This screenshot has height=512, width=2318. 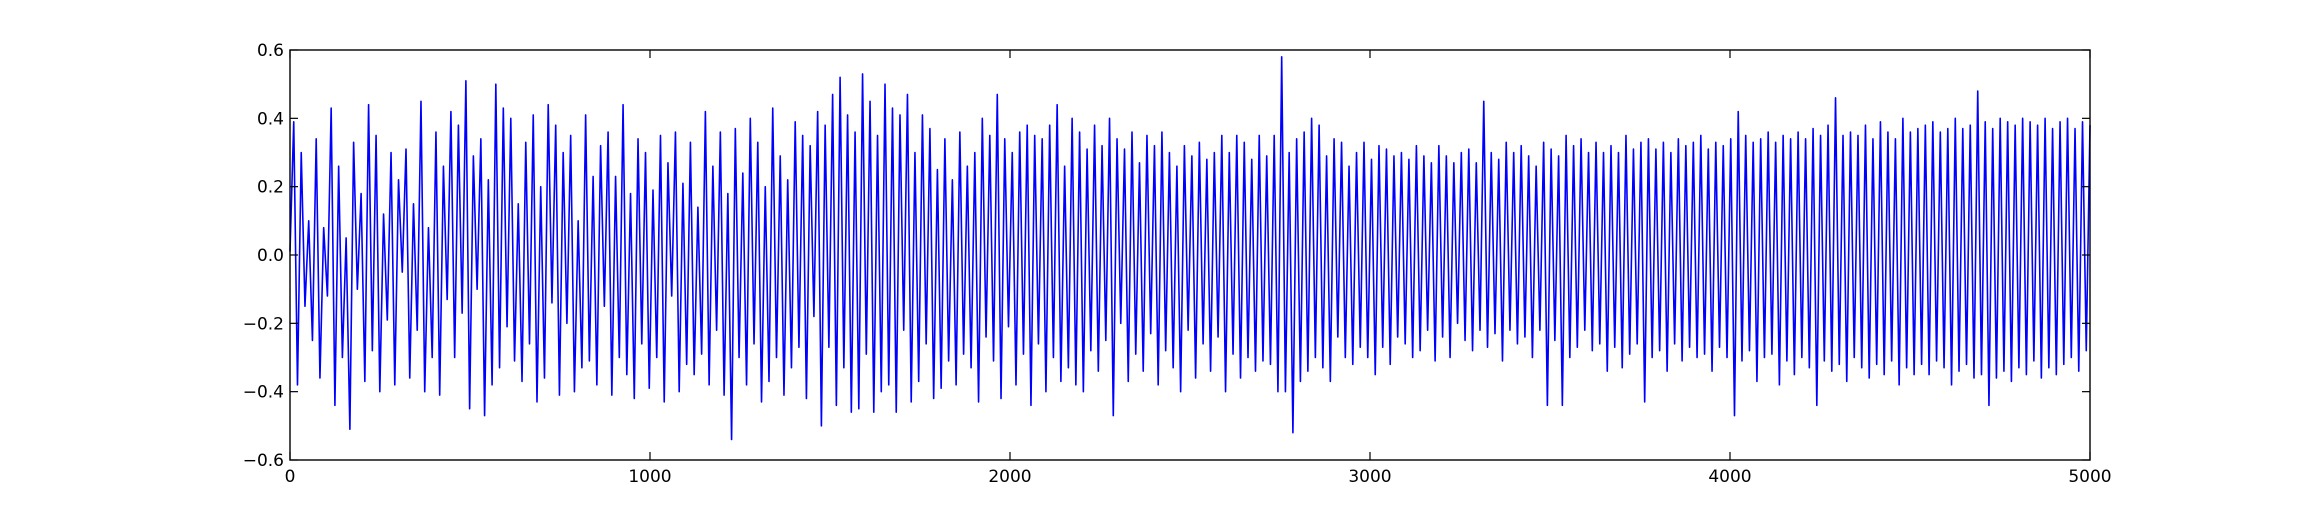 What do you see at coordinates (1369, 477) in the screenshot?
I see `x-tick-label: 3000` at bounding box center [1369, 477].